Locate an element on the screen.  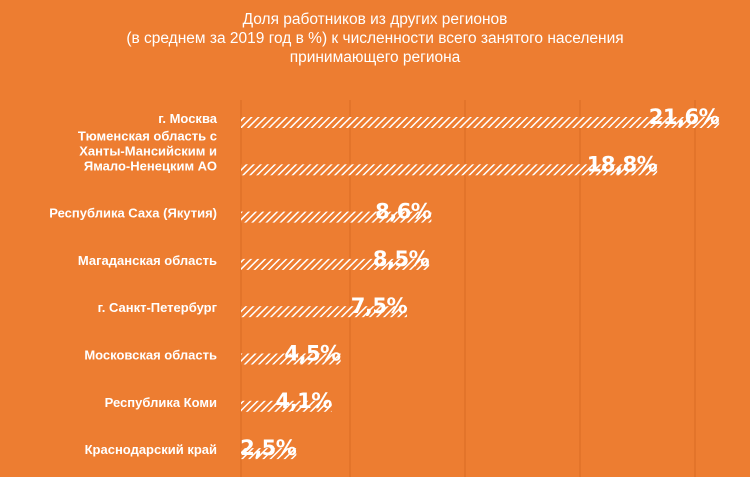
value-label-0: 21,6% is located at coordinates (684, 117).